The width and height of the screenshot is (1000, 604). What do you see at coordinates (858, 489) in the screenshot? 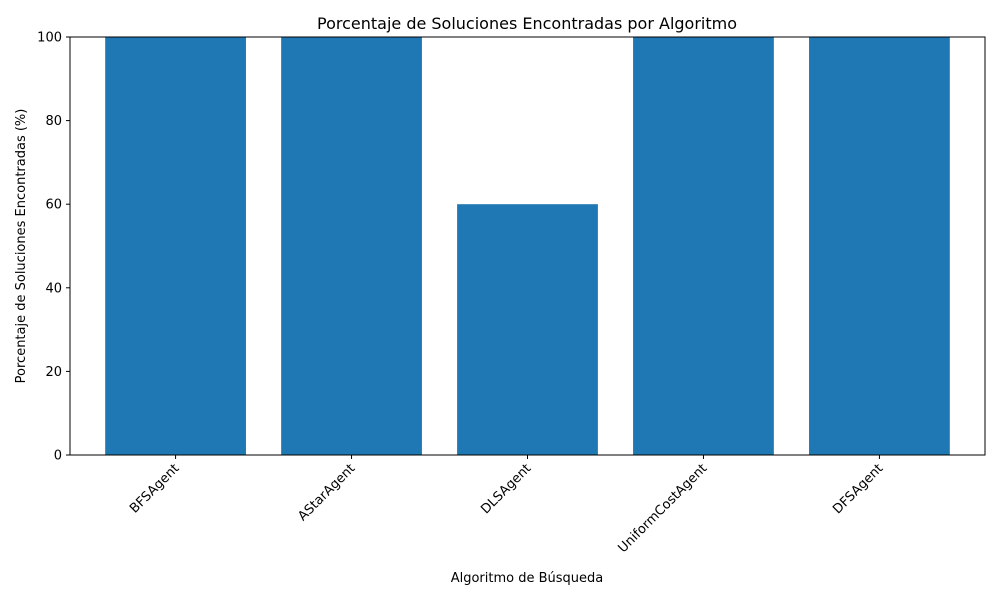
I see `x-tick-label-dfsagent: DFSAgent` at bounding box center [858, 489].